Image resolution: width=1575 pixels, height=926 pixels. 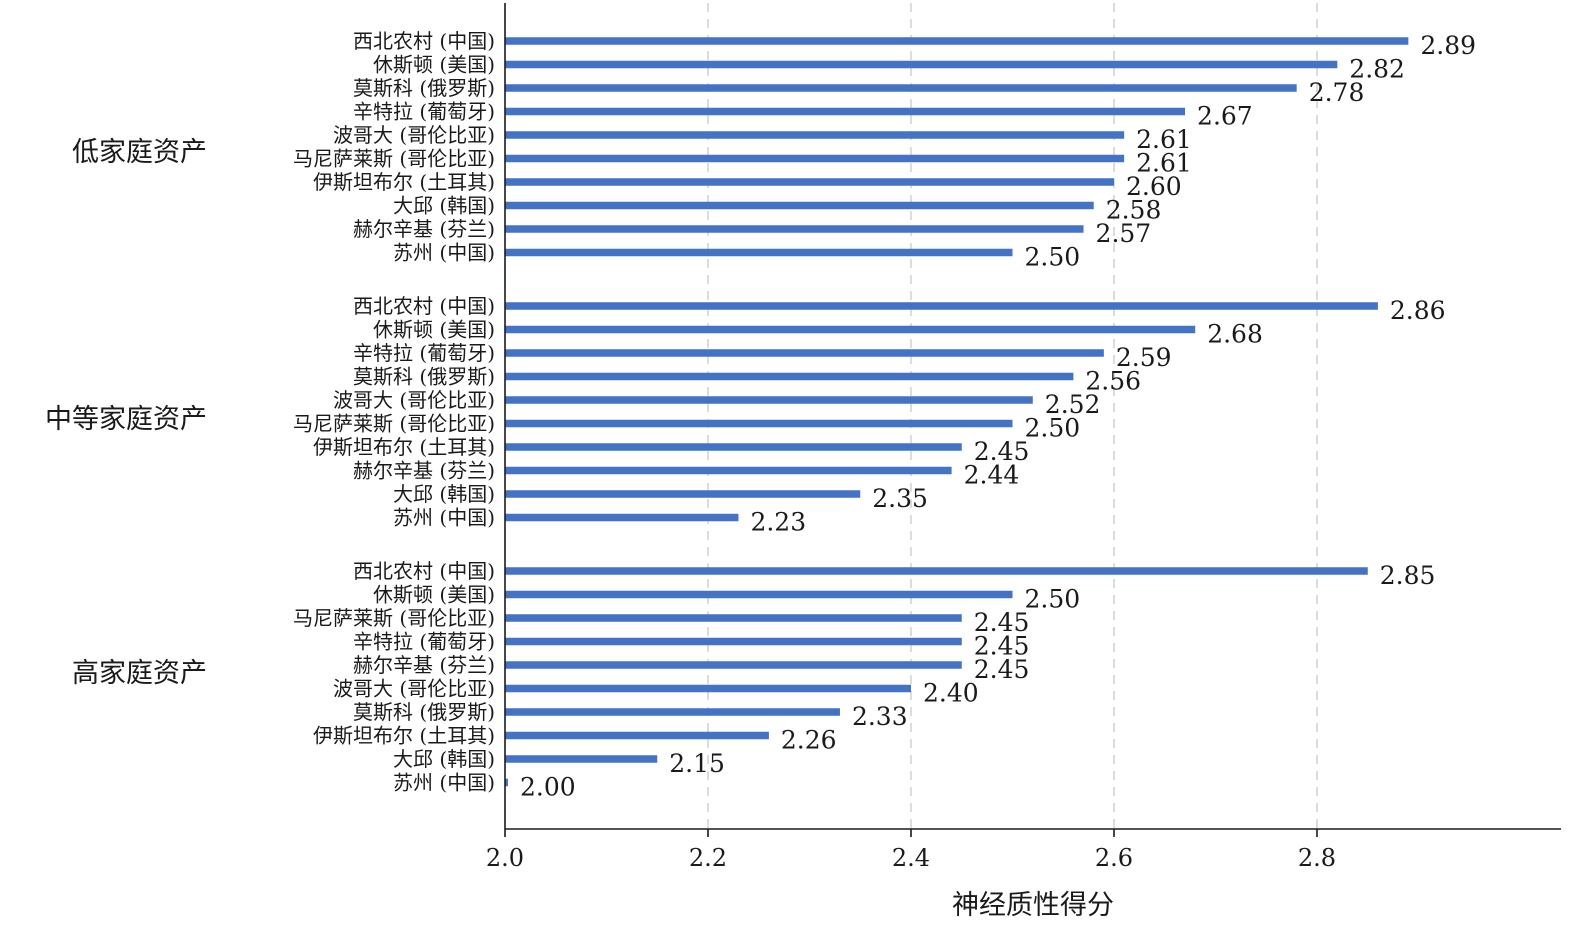 What do you see at coordinates (809, 740) in the screenshot?
I see `value-label: 2.26` at bounding box center [809, 740].